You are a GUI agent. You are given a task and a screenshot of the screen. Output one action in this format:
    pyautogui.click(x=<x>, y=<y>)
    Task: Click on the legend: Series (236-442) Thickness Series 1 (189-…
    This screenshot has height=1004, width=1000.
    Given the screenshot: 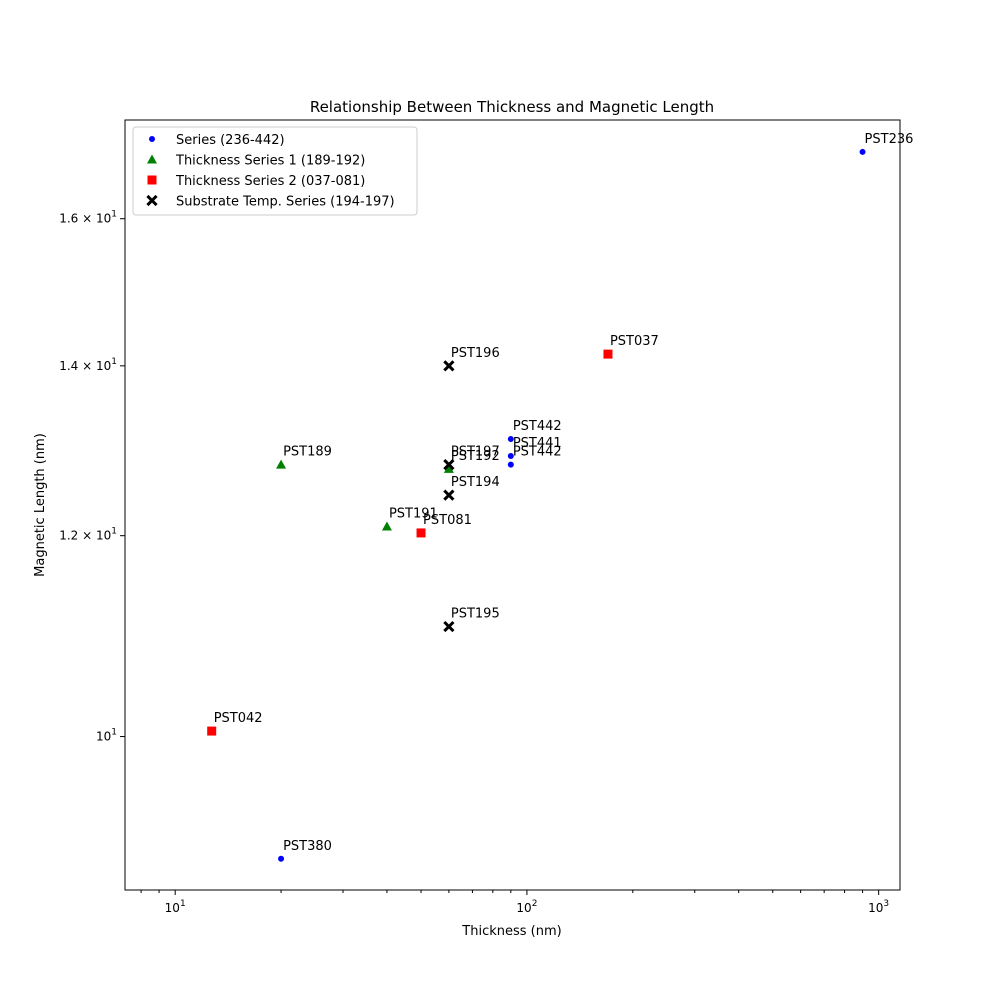 What is the action you would take?
    pyautogui.click(x=275, y=171)
    